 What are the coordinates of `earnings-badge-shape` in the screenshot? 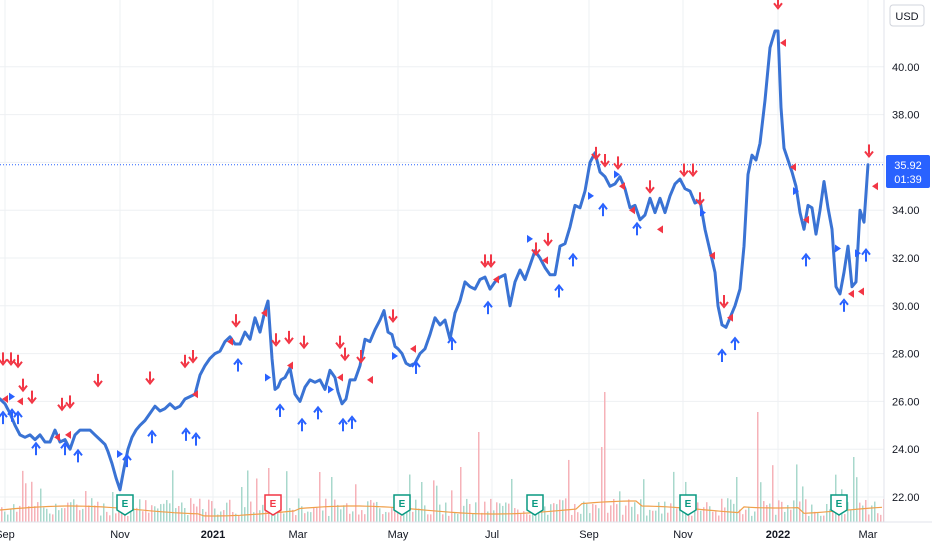 It's located at (273, 505).